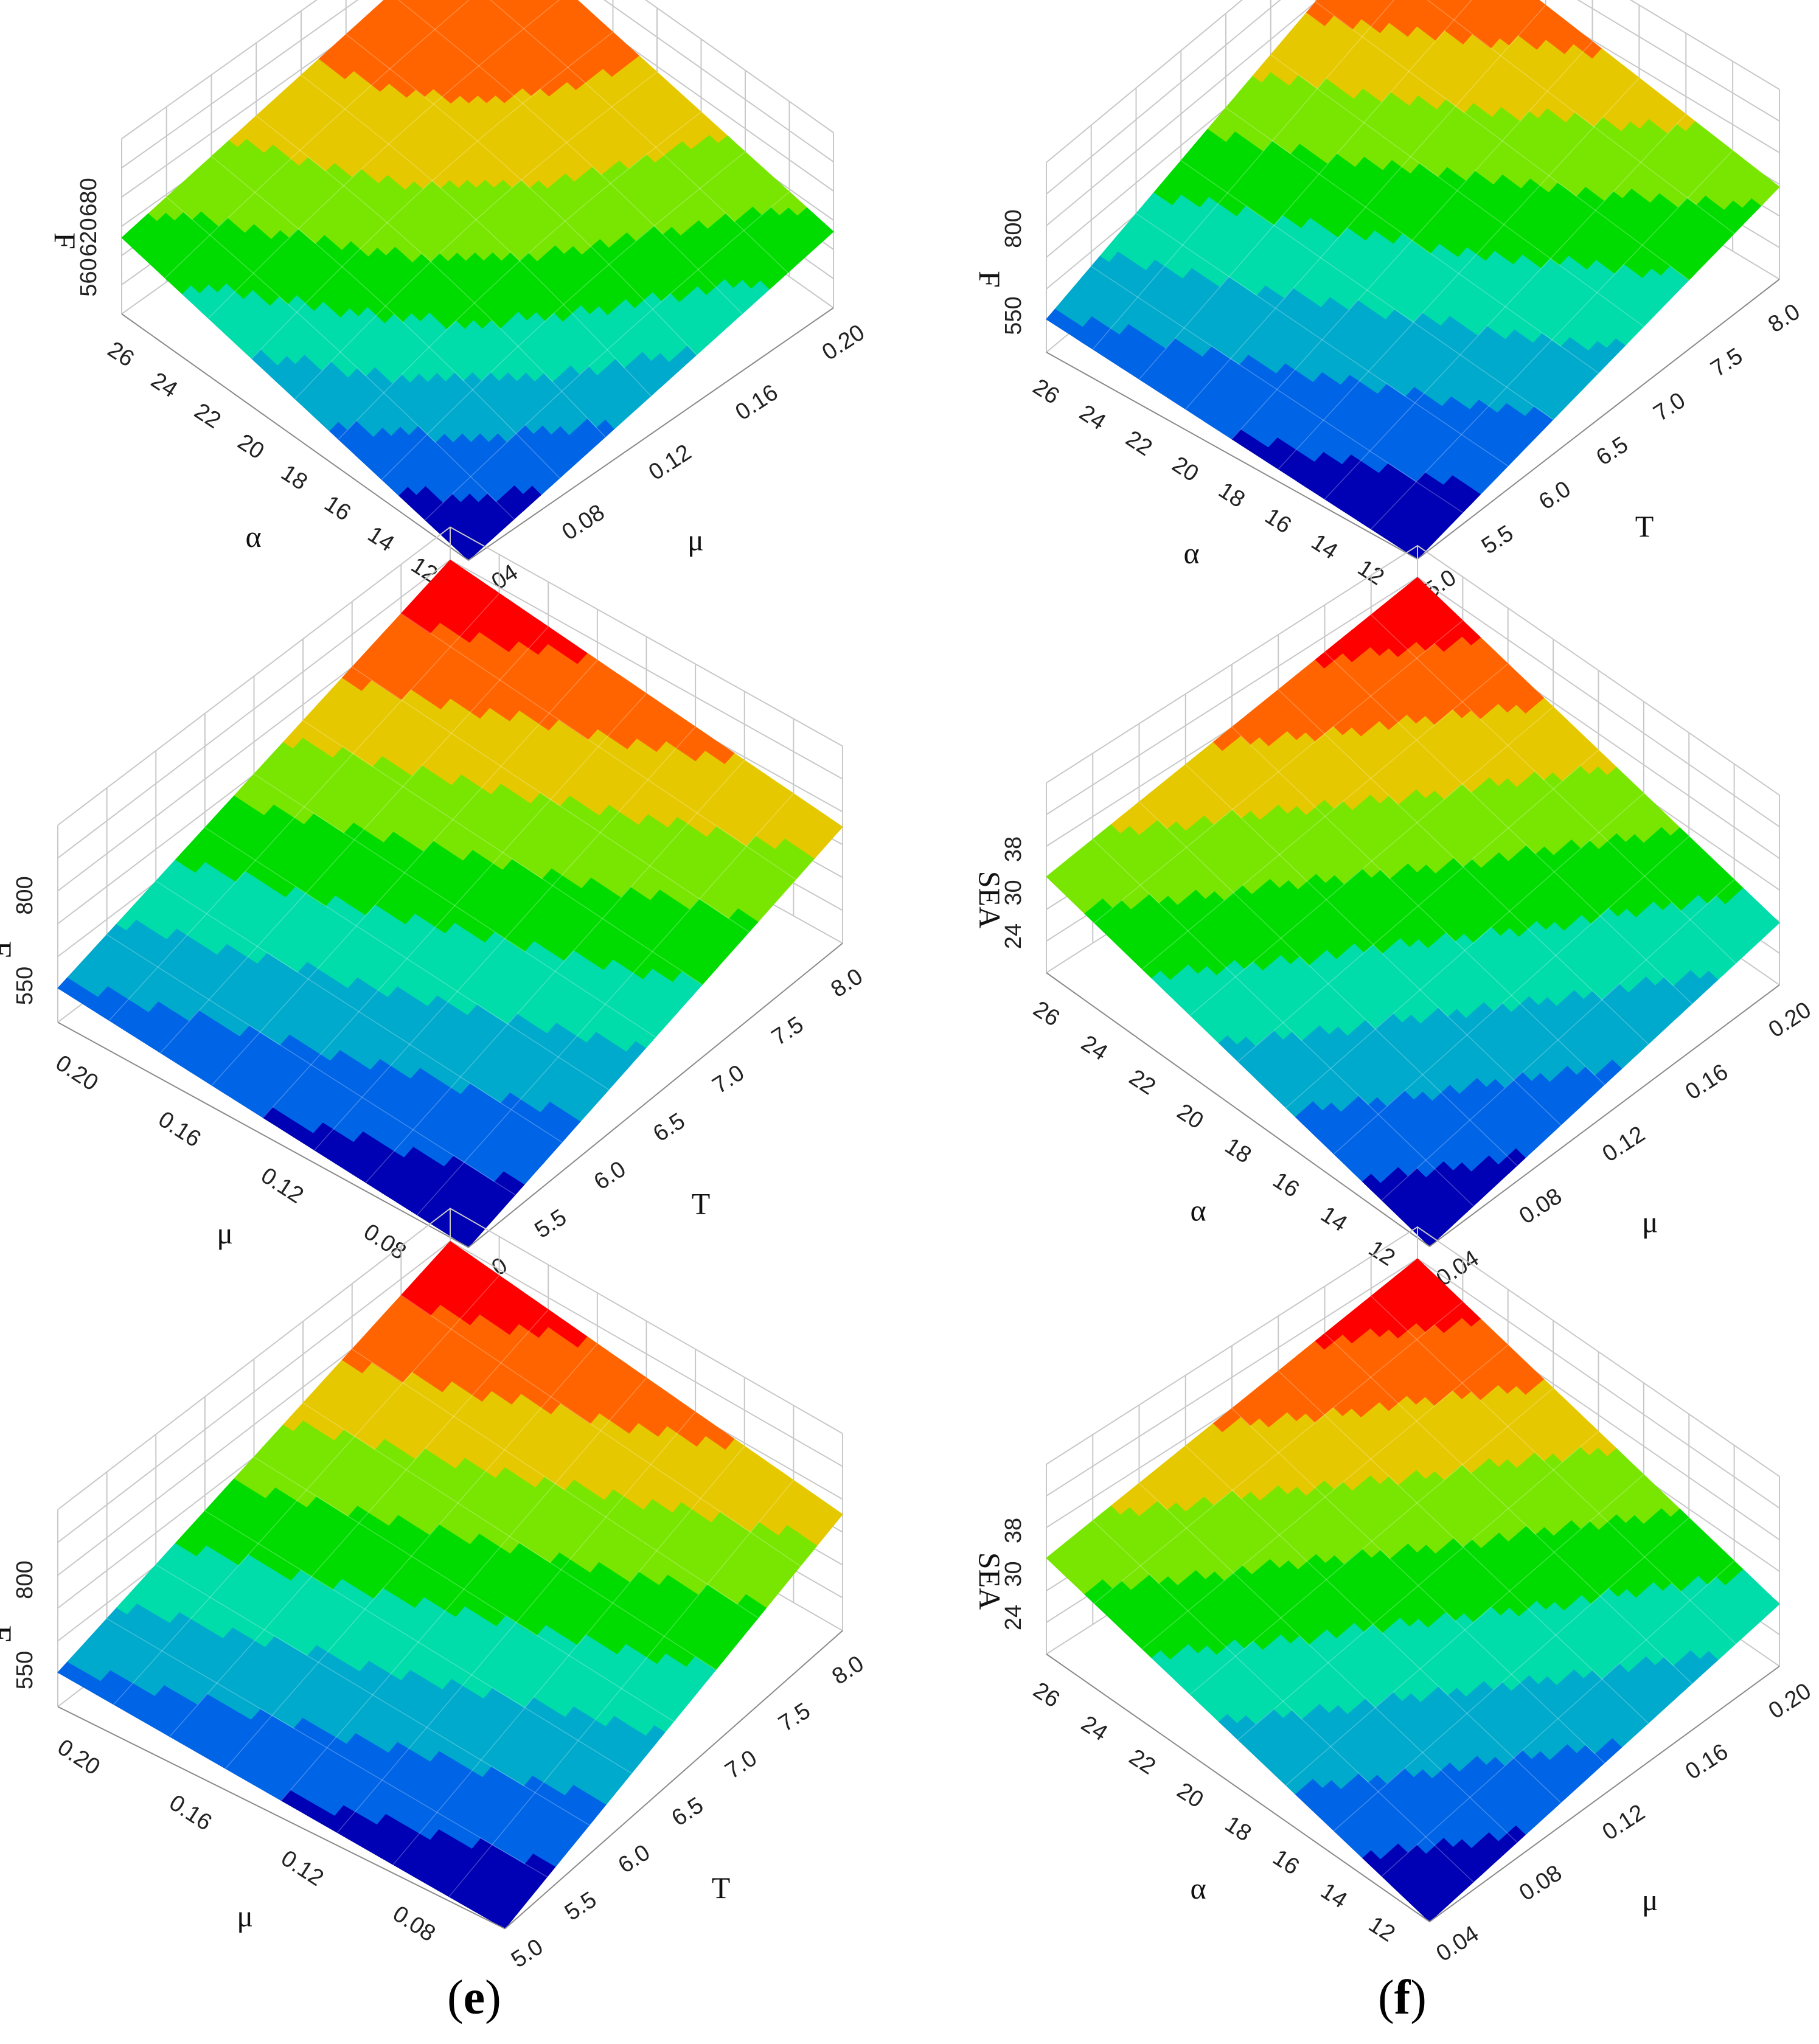 This screenshot has height=2044, width=1819. What do you see at coordinates (757, 403) in the screenshot?
I see `y-tick-label: 0.16` at bounding box center [757, 403].